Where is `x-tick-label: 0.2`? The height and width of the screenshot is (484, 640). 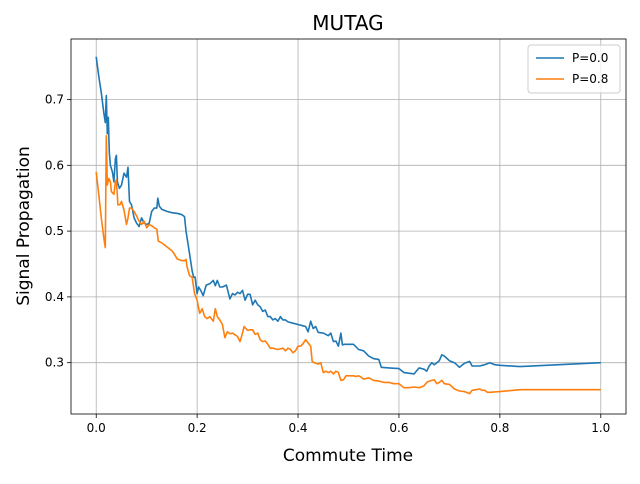
x-tick-label: 0.2 is located at coordinates (197, 428).